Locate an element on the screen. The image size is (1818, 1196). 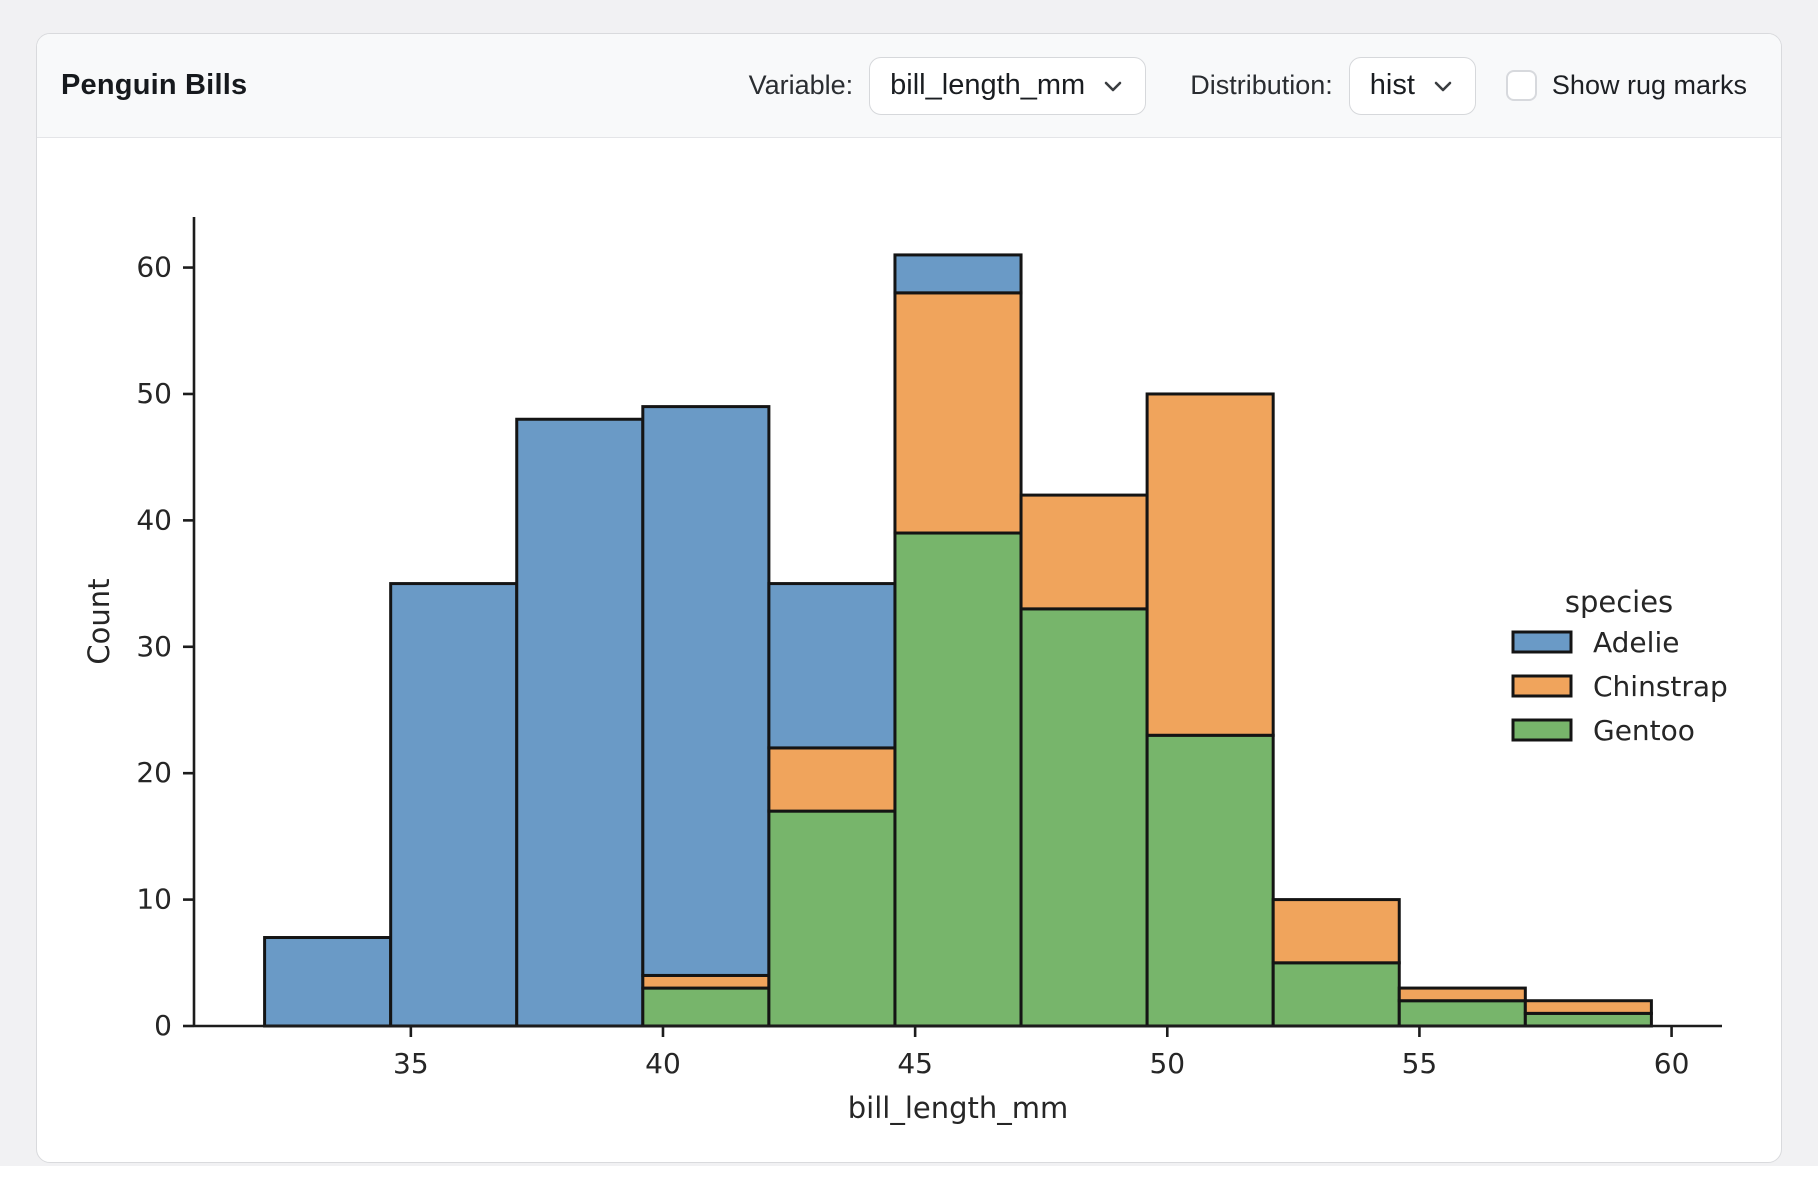
y-tick-label: 50 is located at coordinates (154, 393).